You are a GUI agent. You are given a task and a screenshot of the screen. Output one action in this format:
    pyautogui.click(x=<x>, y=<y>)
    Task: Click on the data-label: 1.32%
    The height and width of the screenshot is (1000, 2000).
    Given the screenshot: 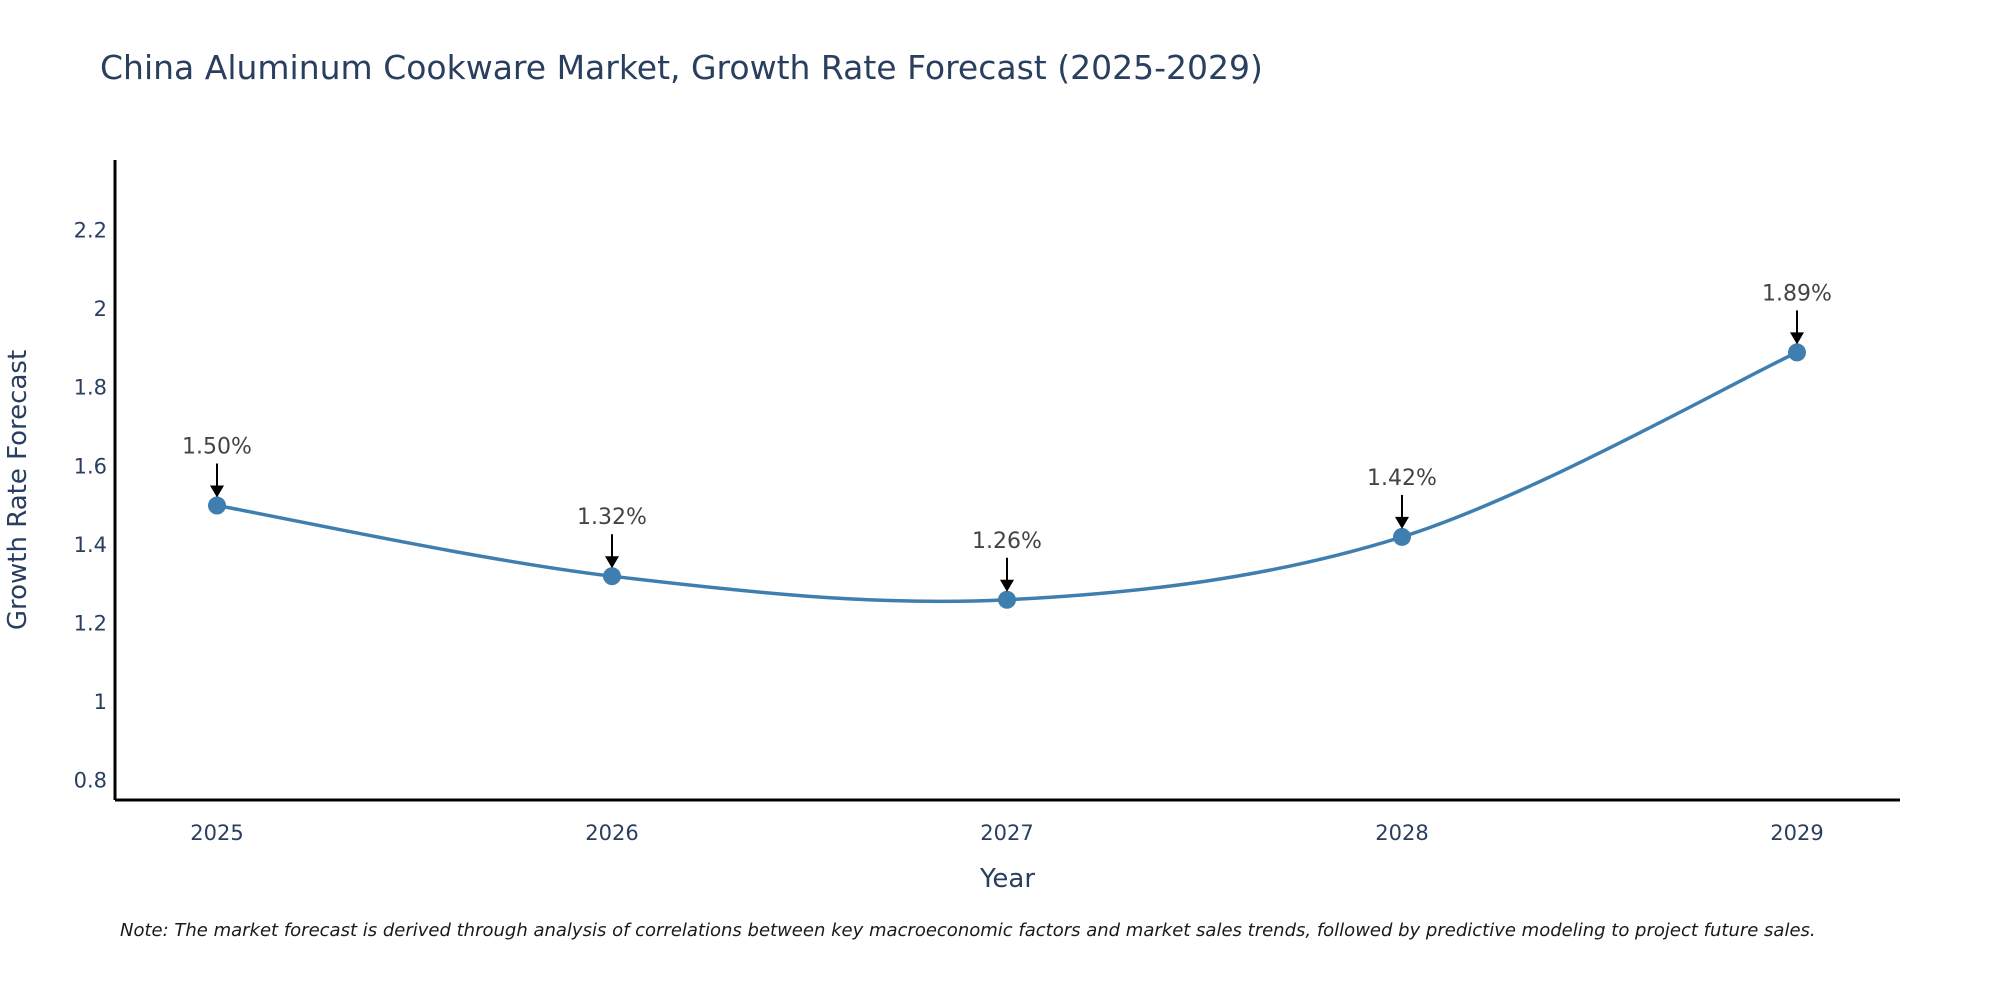 What is the action you would take?
    pyautogui.click(x=612, y=517)
    